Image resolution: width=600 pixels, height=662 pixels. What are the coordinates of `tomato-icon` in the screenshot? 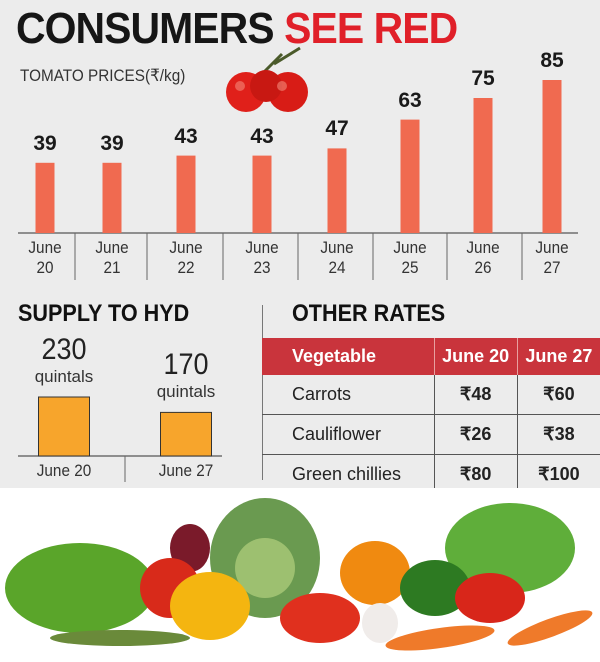 It's located at (267, 79).